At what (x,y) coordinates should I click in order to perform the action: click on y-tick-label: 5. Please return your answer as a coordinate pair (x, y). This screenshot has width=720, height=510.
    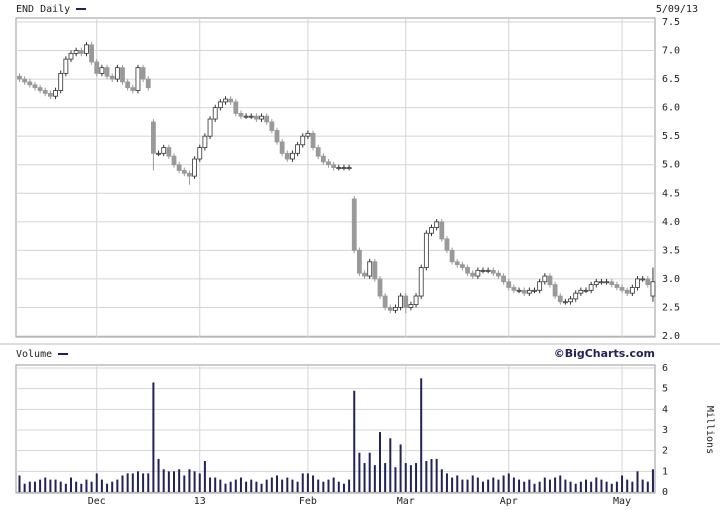
    Looking at the image, I should click on (665, 389).